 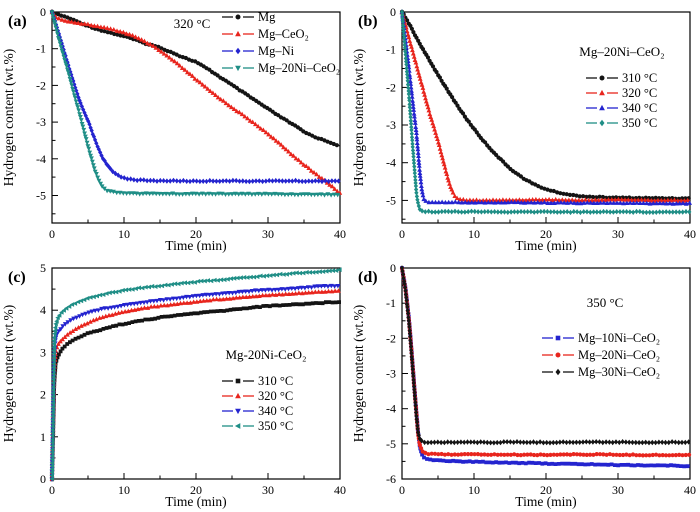 I want to click on panel-letter: (c), so click(x=17, y=277).